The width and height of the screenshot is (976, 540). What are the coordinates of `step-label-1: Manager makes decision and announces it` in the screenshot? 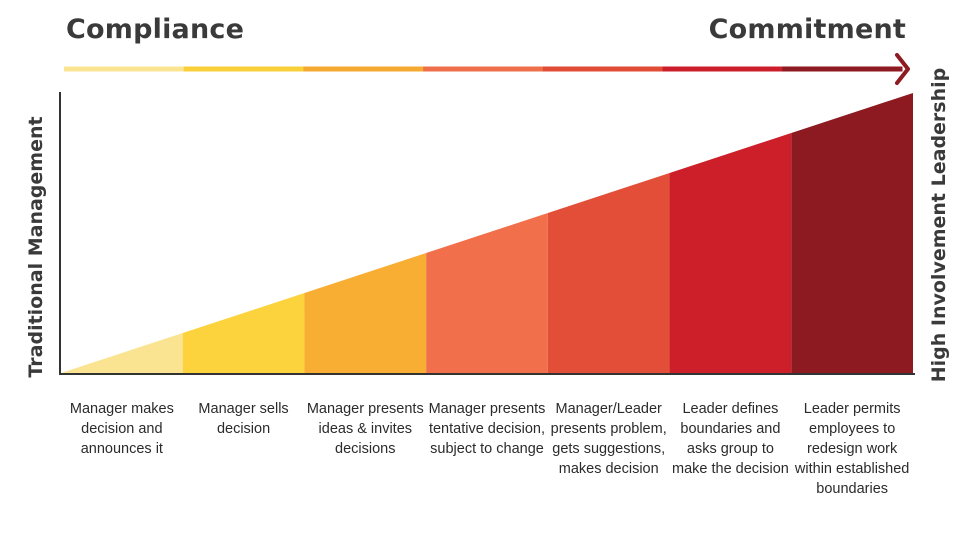 It's located at (121, 429).